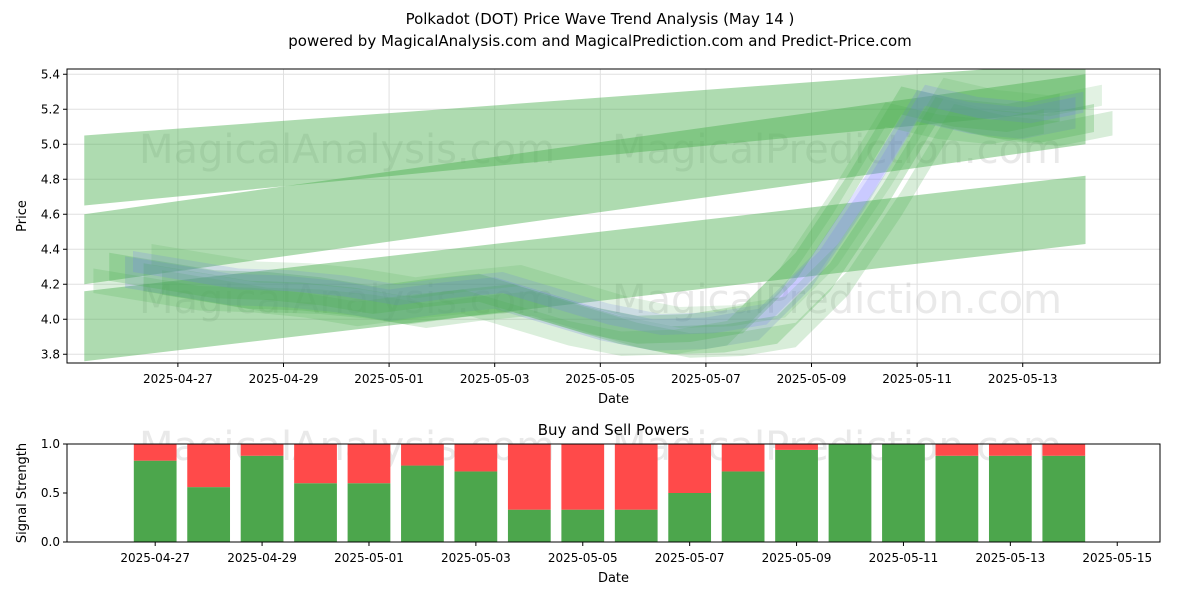  I want to click on y-tick-label: 5.0, so click(50, 144).